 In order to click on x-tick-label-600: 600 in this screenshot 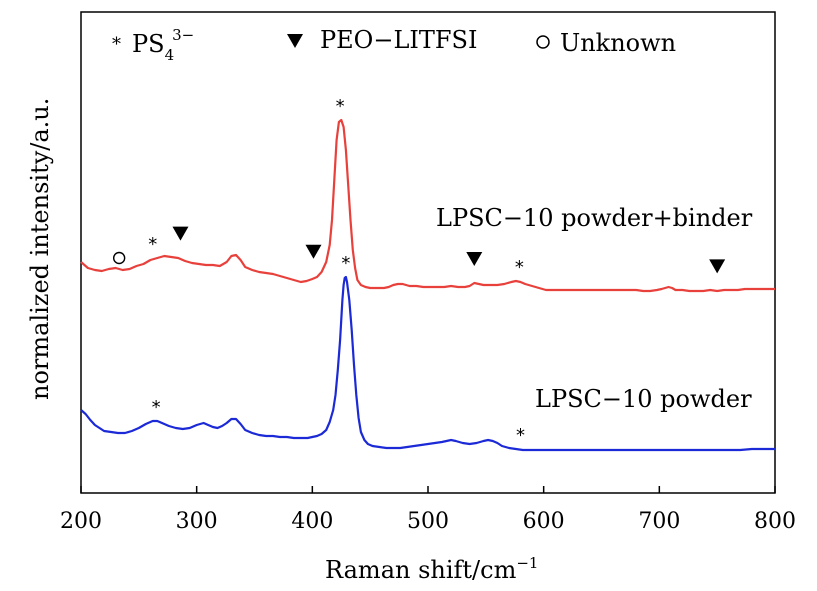, I will do `click(544, 521)`.